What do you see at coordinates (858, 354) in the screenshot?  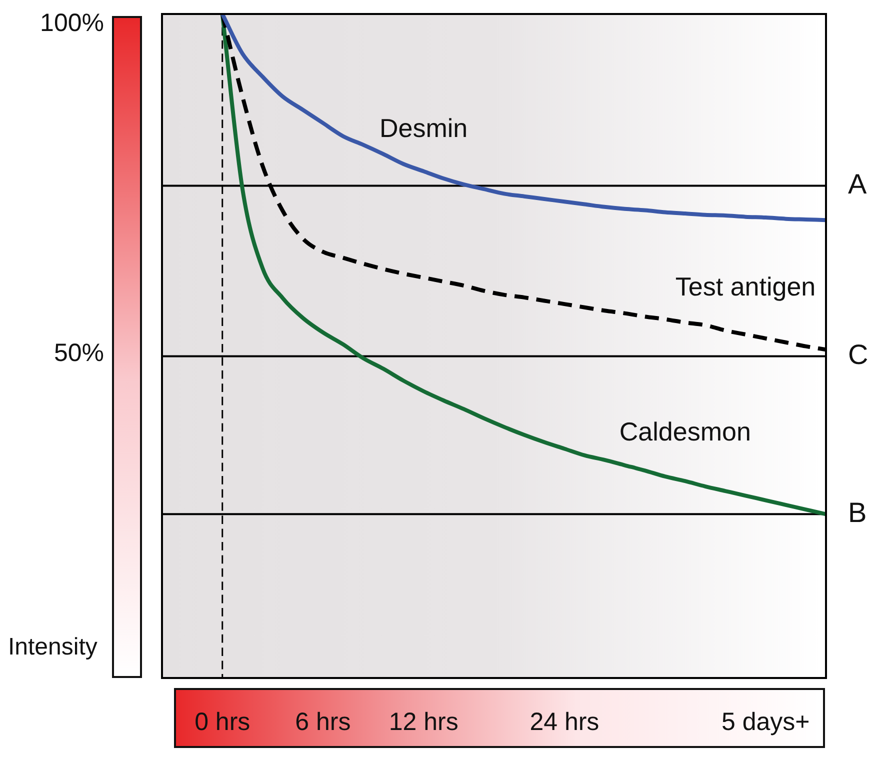 I see `ref-line-label: C` at bounding box center [858, 354].